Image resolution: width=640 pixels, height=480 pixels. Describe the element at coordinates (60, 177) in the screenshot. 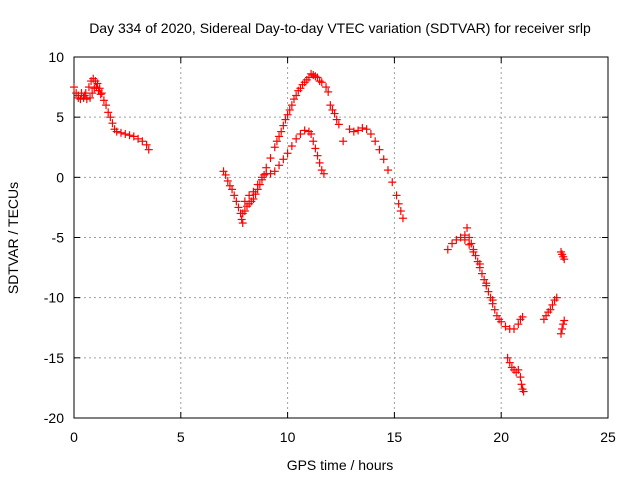

I see `y-tick-label: 0` at that location.